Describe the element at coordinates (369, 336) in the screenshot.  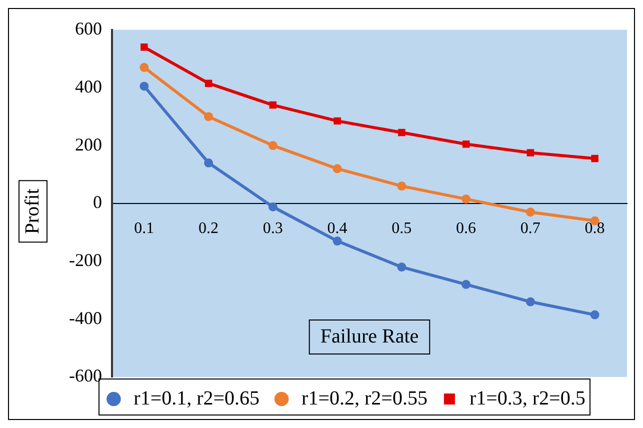
I see `x-axis-title: Failure Rate` at that location.